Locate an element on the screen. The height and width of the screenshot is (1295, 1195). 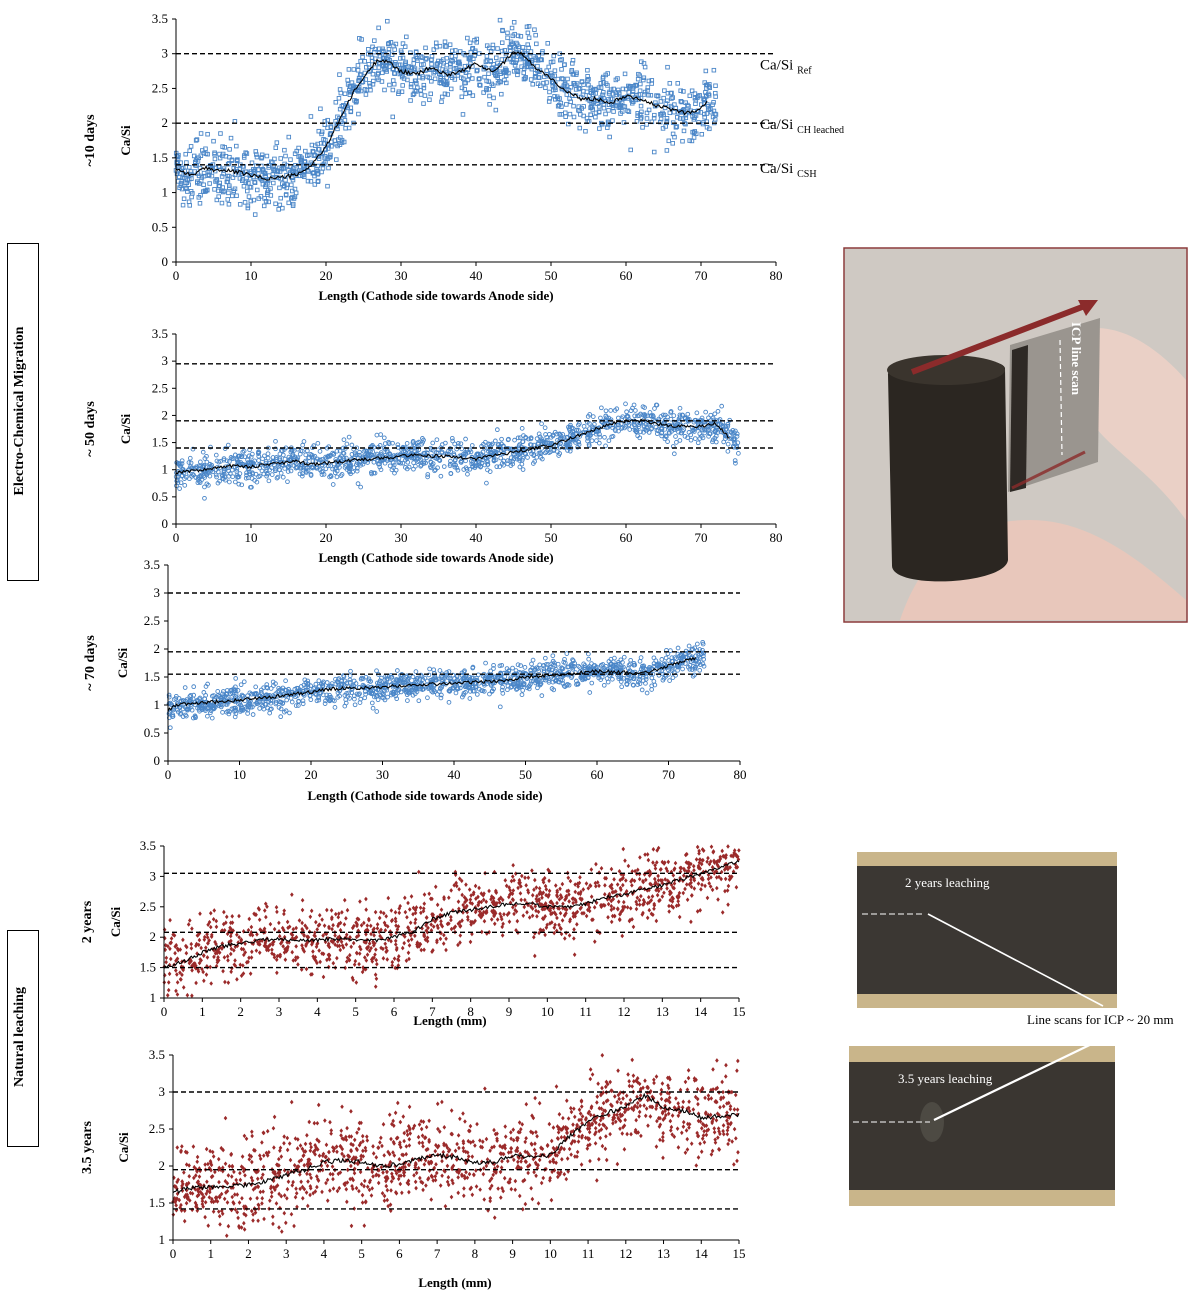
scatter-points-ecm10 is located at coordinates (446, 117).